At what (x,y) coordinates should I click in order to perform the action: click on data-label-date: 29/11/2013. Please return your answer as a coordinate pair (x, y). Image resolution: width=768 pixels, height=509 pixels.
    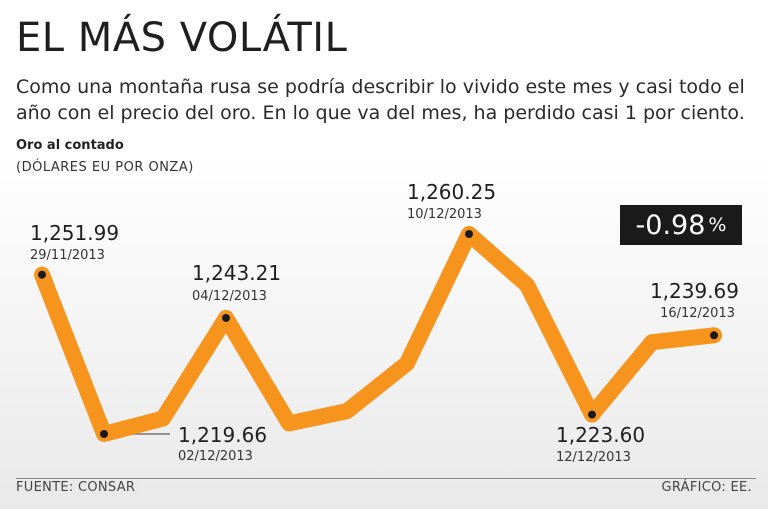
    Looking at the image, I should click on (67, 255).